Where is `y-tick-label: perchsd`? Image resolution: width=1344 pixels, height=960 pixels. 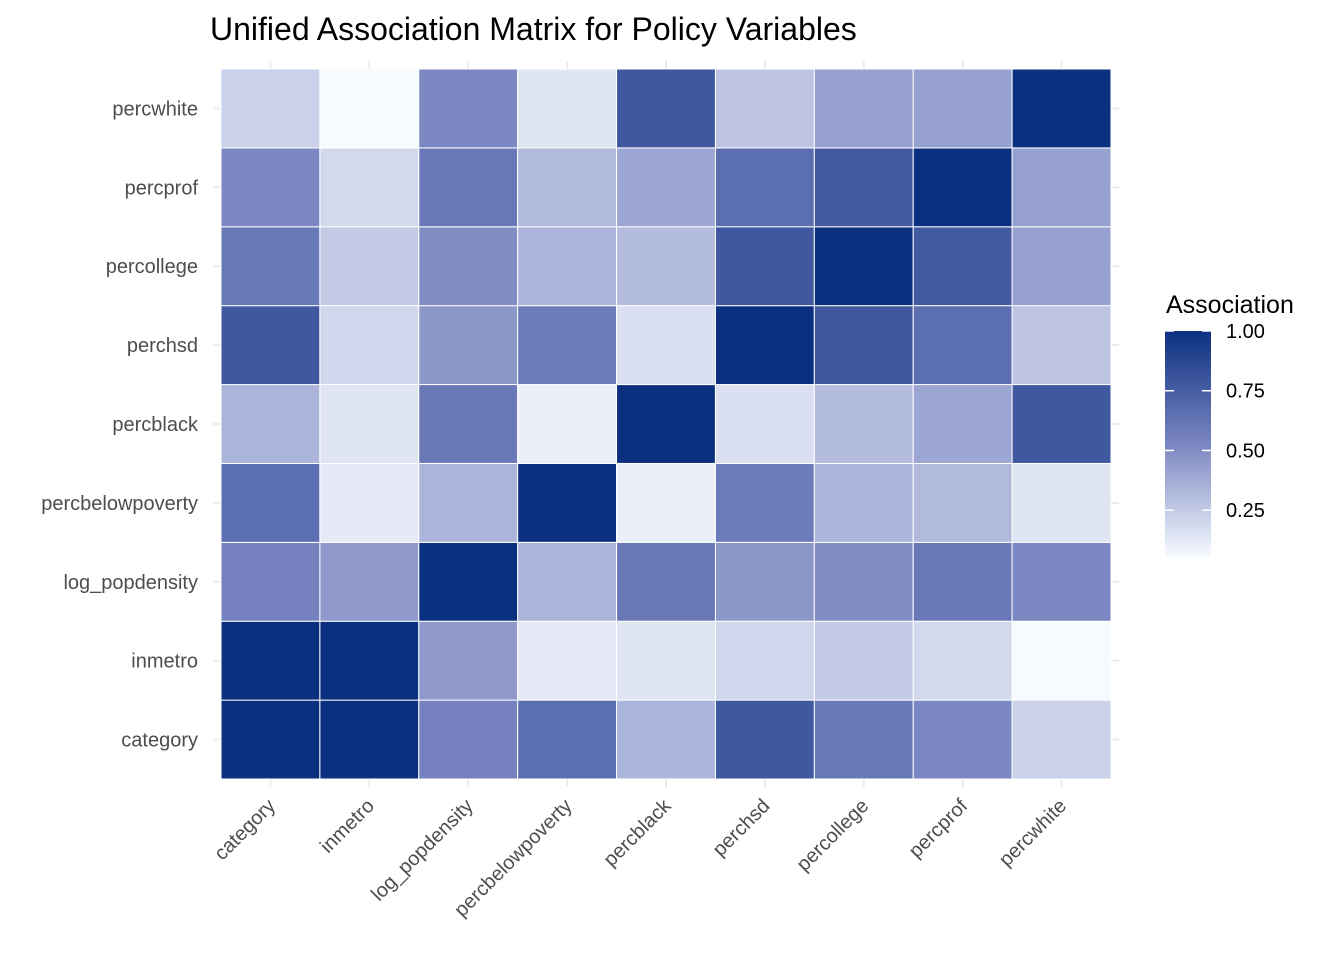
y-tick-label: perchsd is located at coordinates (162, 346).